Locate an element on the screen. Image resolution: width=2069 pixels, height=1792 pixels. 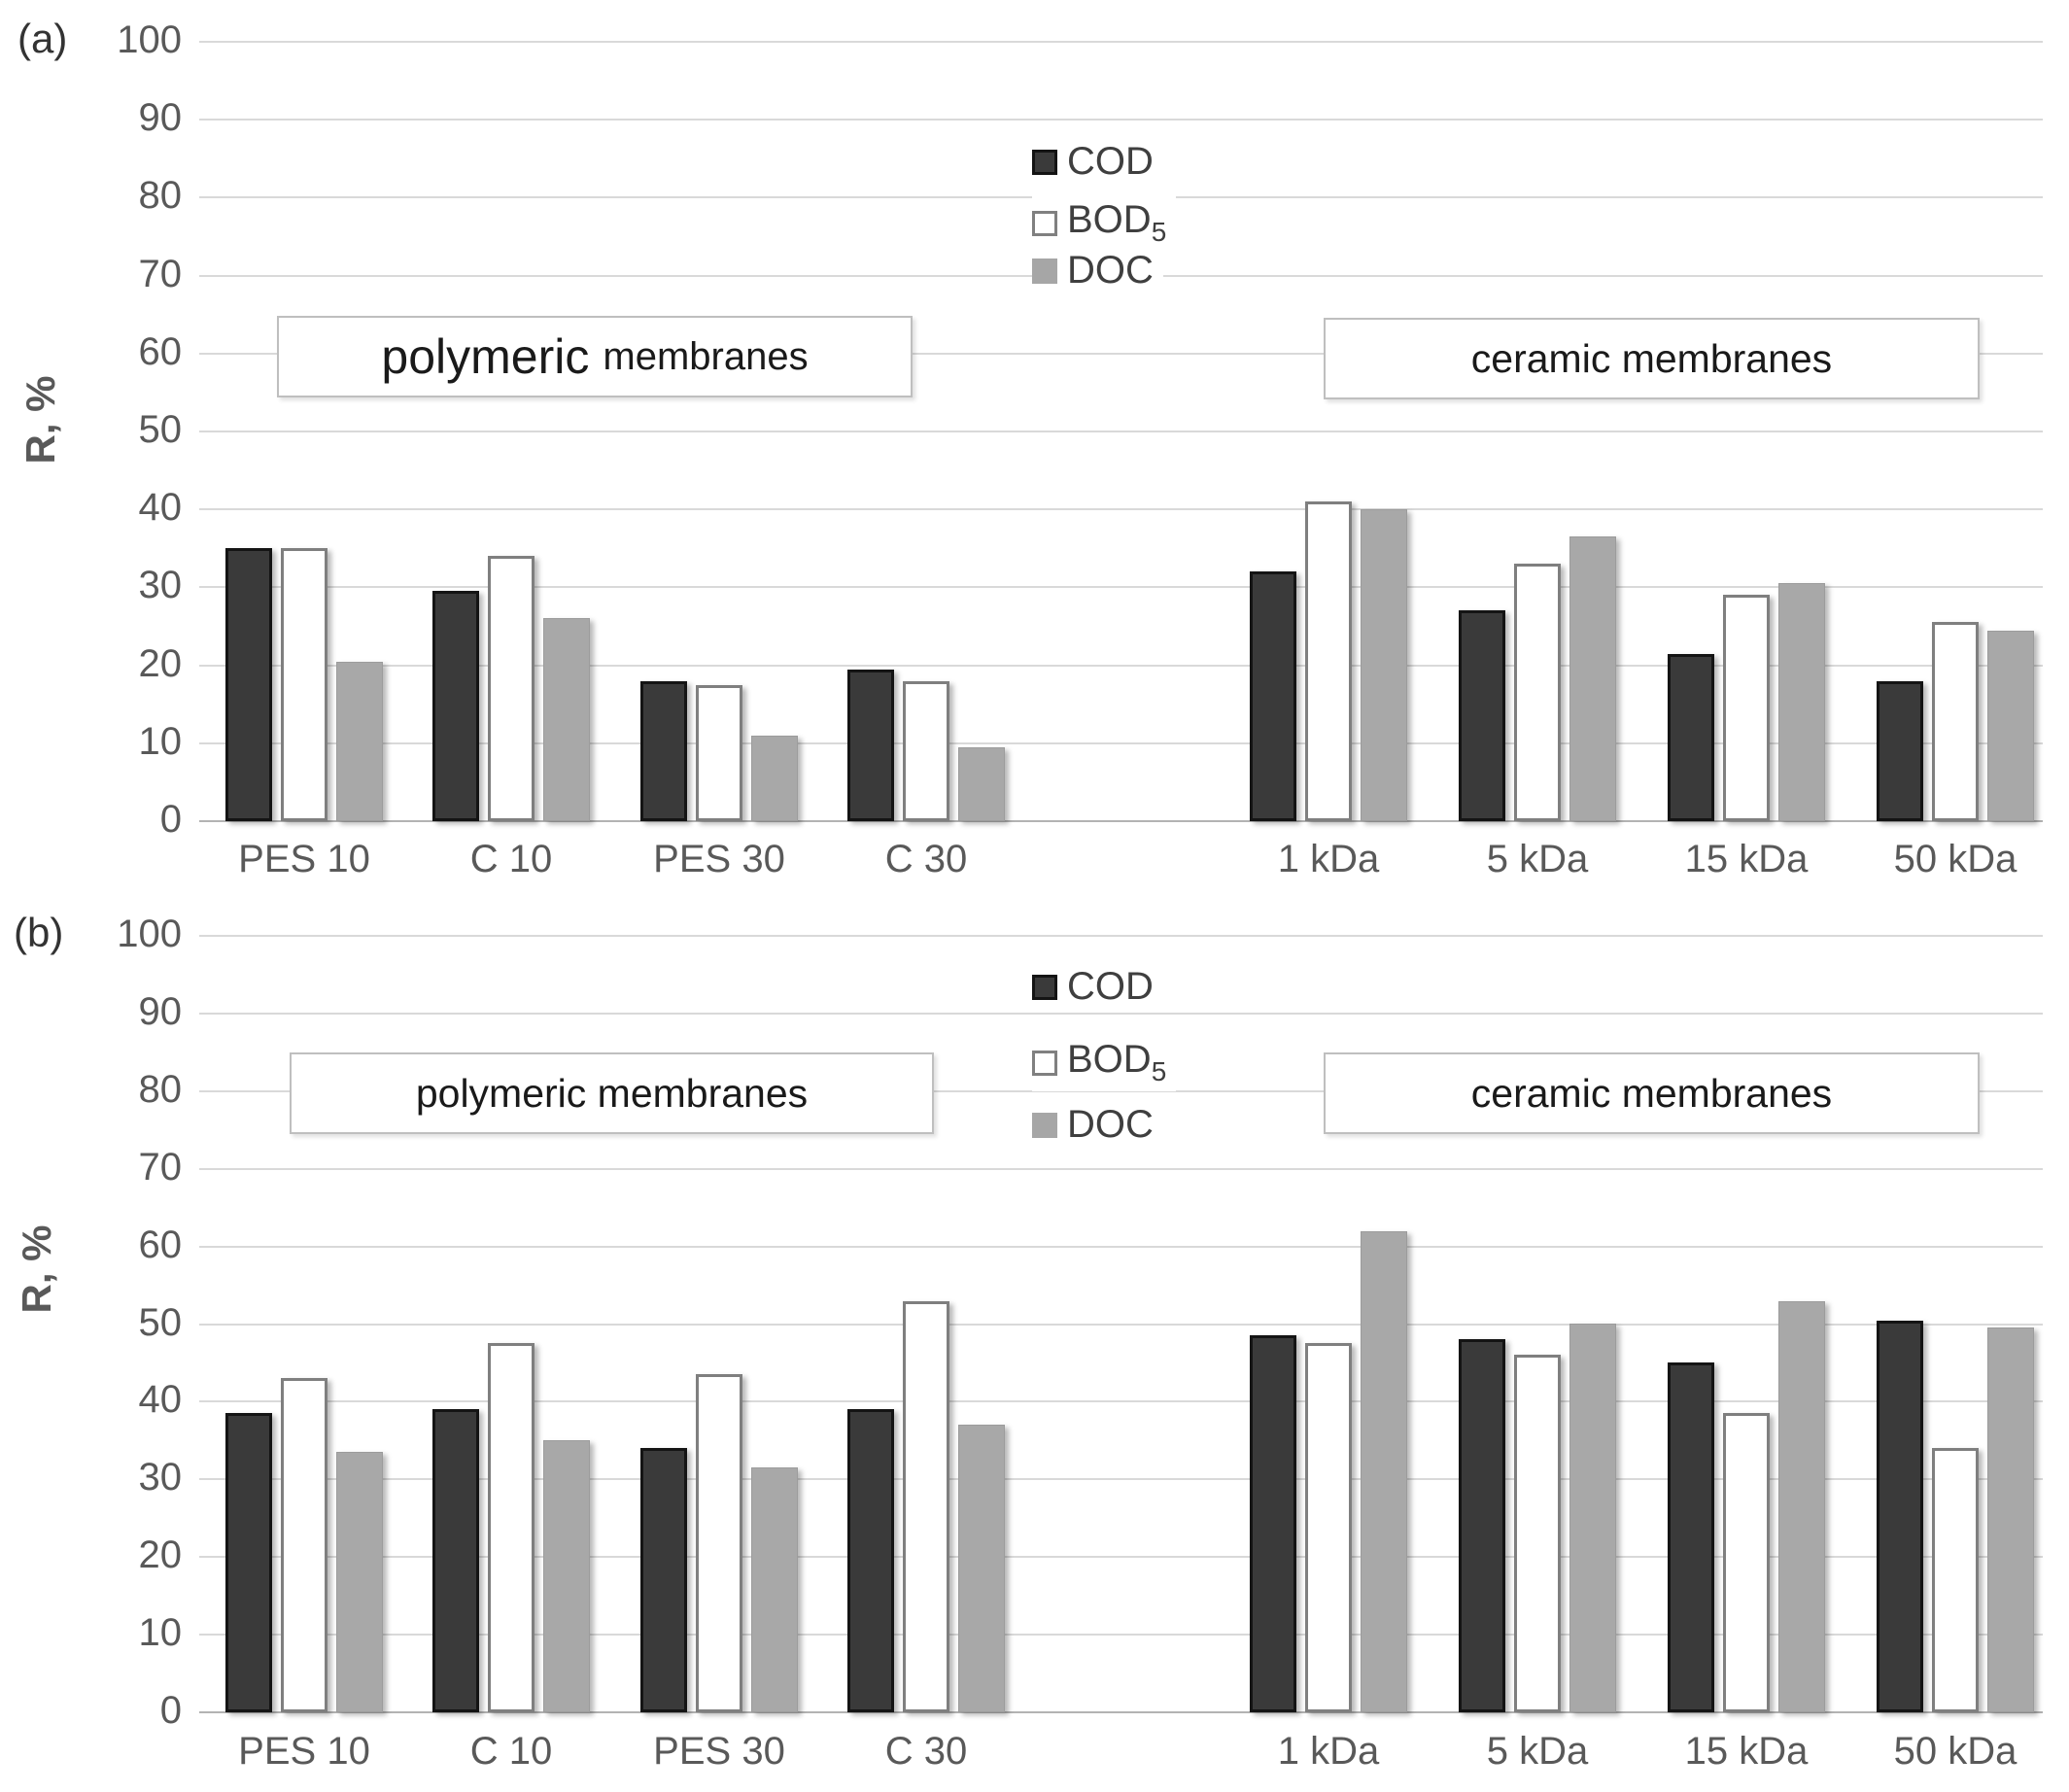
panel-b-label: (b) is located at coordinates (39, 932).